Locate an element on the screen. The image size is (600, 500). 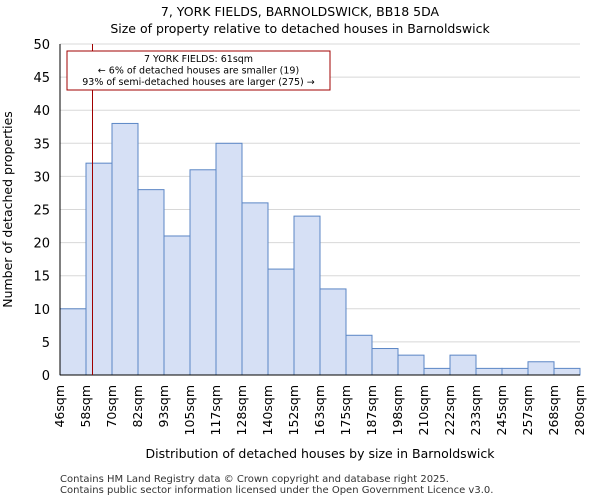
x-tick-label: 280sqm is located at coordinates (579, 410).